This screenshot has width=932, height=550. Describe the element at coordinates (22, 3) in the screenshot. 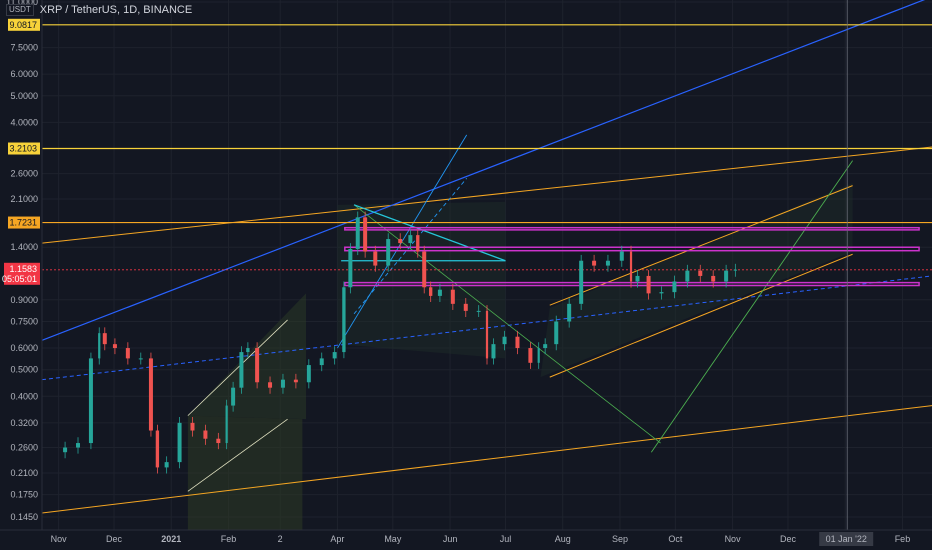

I see `y-tick-label: 11.0000` at that location.